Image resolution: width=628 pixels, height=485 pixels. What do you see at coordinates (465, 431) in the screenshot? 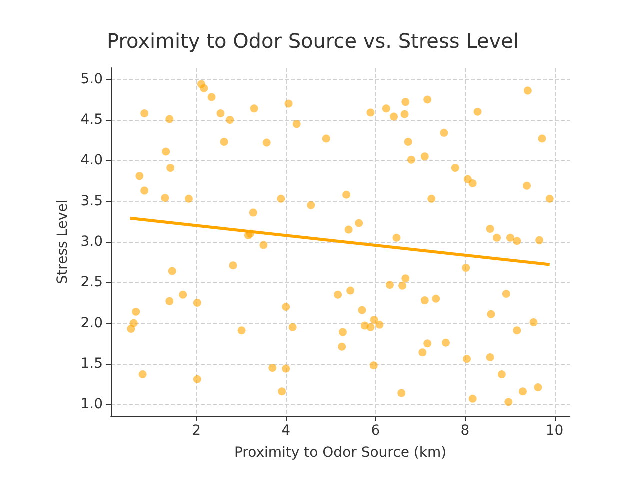
I see `x-tick-label: 8` at bounding box center [465, 431].